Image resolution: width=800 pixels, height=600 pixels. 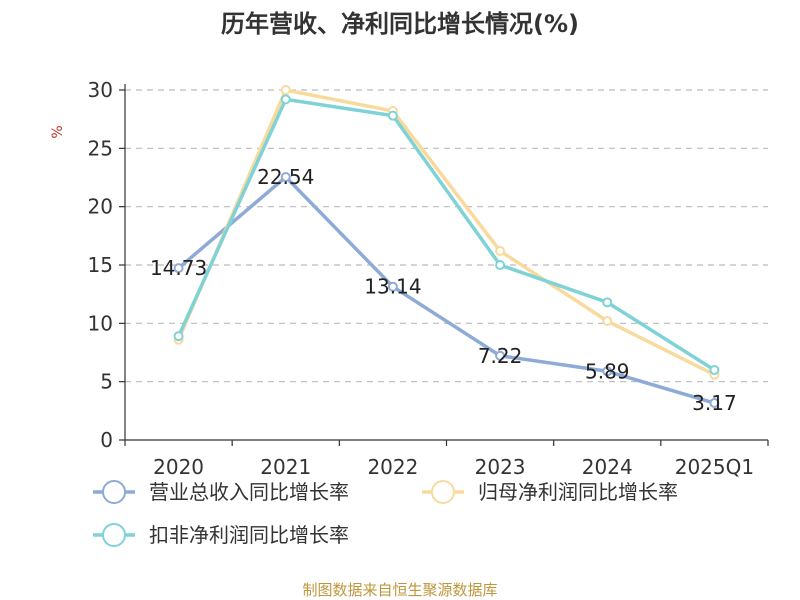 What do you see at coordinates (285, 467) in the screenshot?
I see `x-tick-label: 2021` at bounding box center [285, 467].